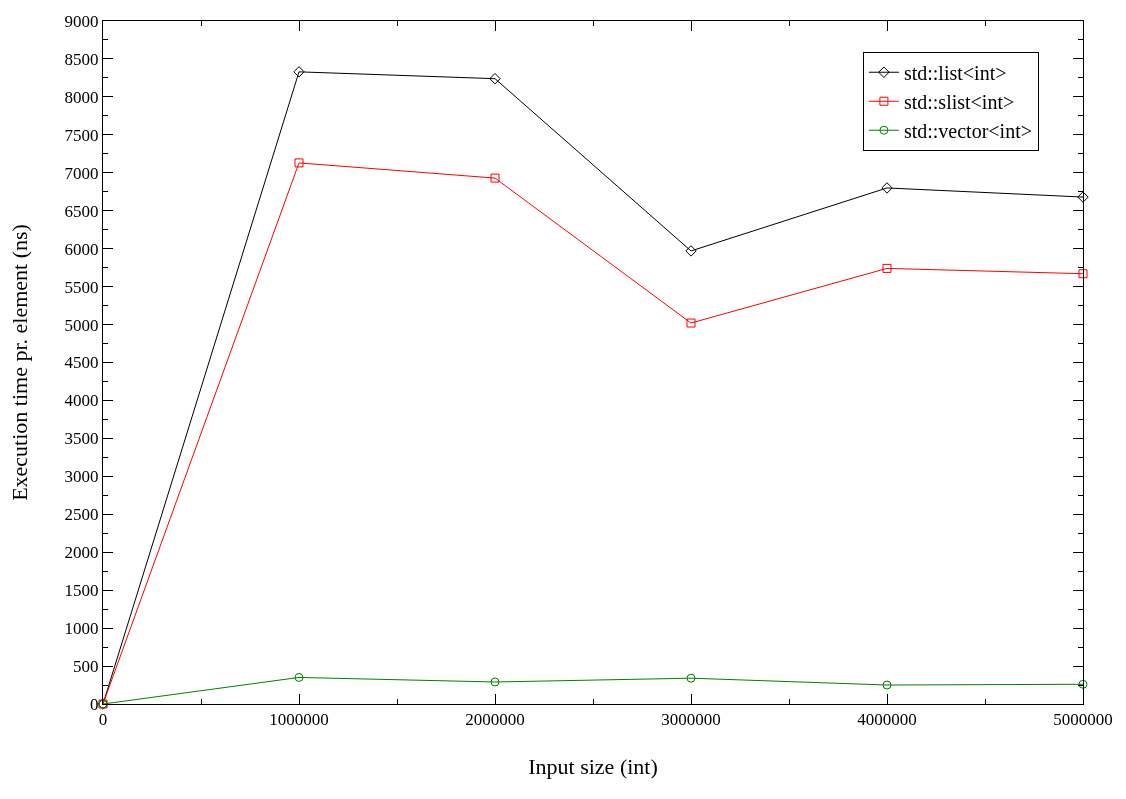 This screenshot has height=799, width=1126. What do you see at coordinates (968, 131) in the screenshot?
I see `legend-label: std::vector<int>` at bounding box center [968, 131].